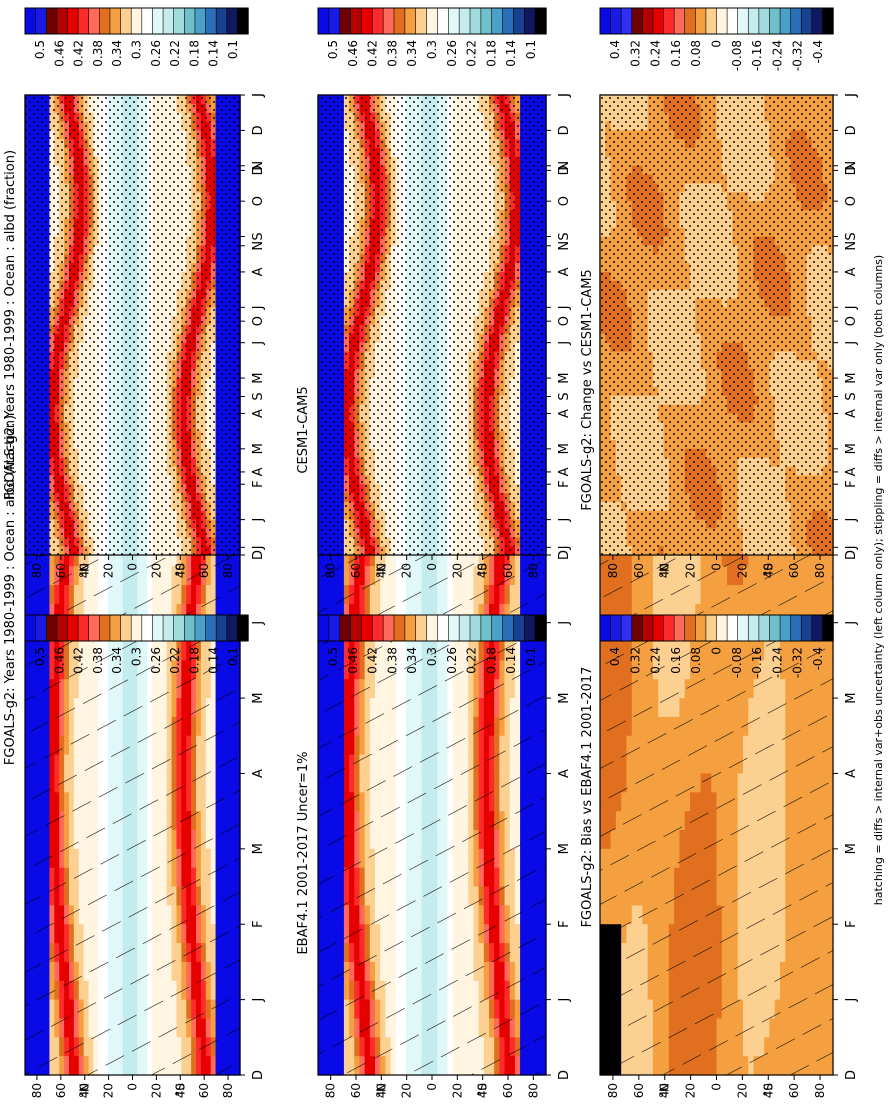  What do you see at coordinates (303, 852) in the screenshot?
I see `panel-ebaf-title: EBAF4.1 2001-2017 Uncer=1%` at bounding box center [303, 852].